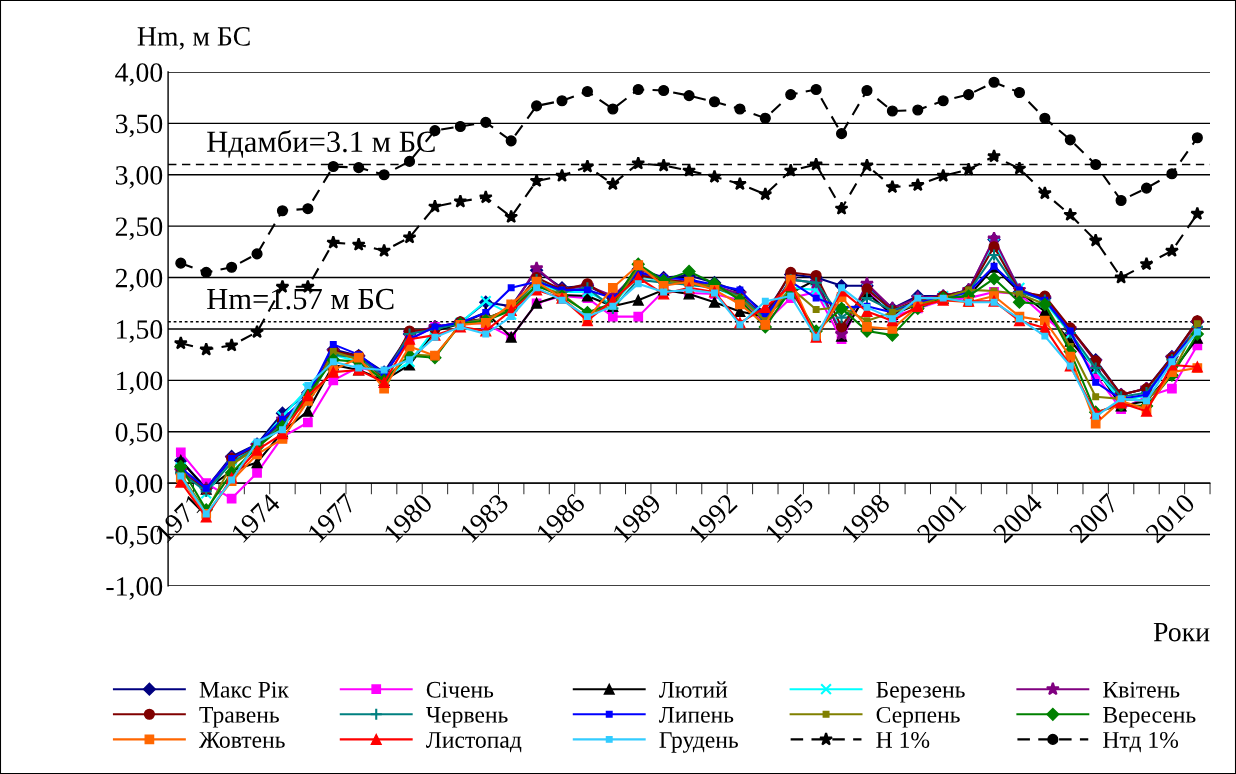  I want to click on legend-label: Жовтень, so click(241, 740).